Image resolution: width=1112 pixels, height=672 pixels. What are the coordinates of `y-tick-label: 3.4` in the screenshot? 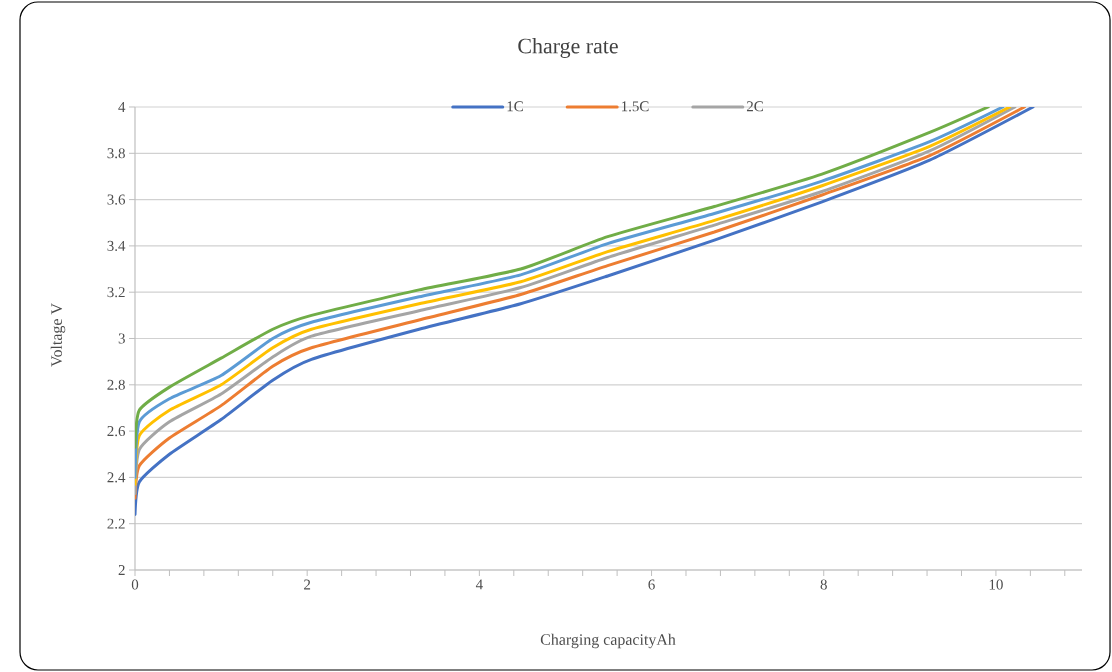 It's located at (116, 245).